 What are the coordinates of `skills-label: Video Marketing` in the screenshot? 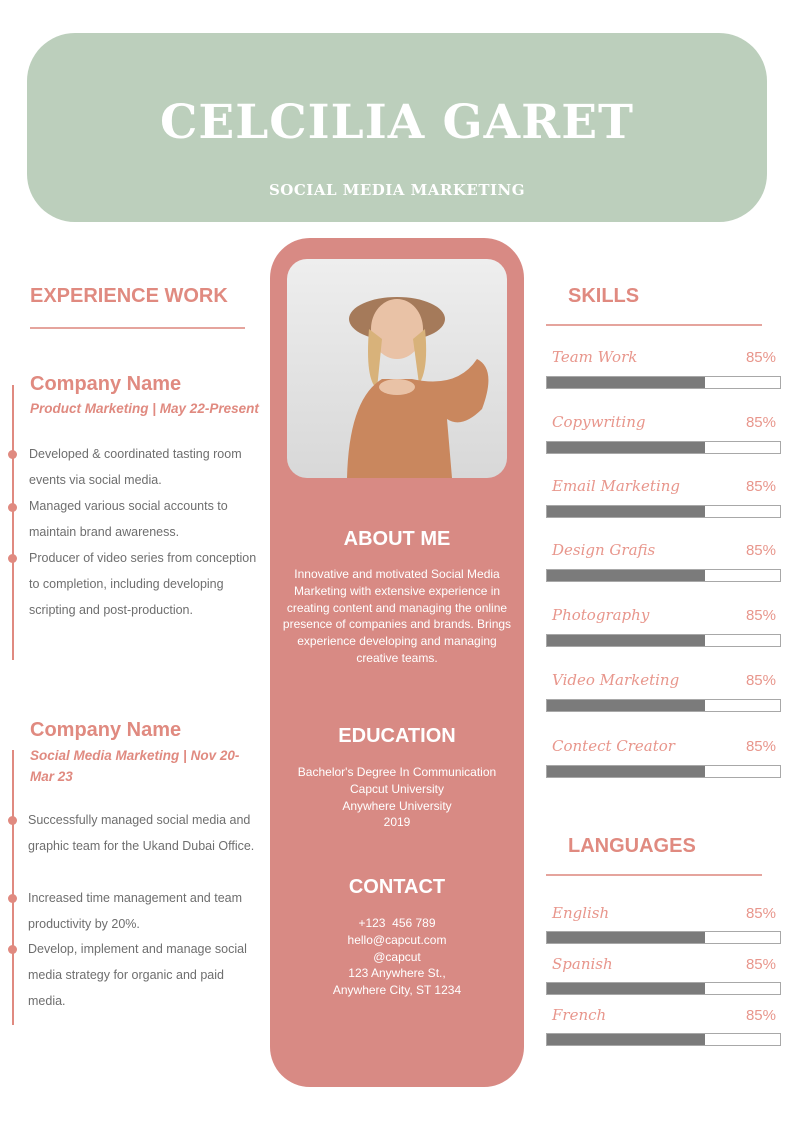 It's located at (616, 680).